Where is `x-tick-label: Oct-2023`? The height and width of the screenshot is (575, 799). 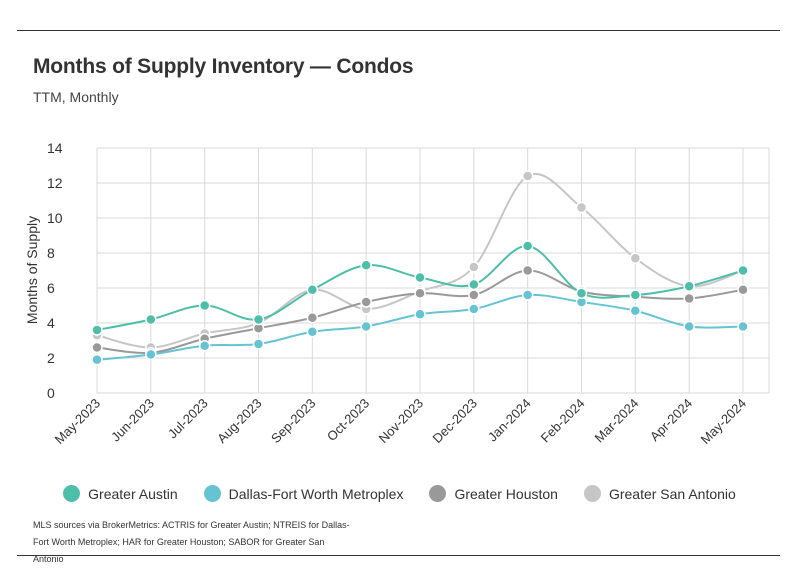 x-tick-label: Oct-2023 is located at coordinates (348, 420).